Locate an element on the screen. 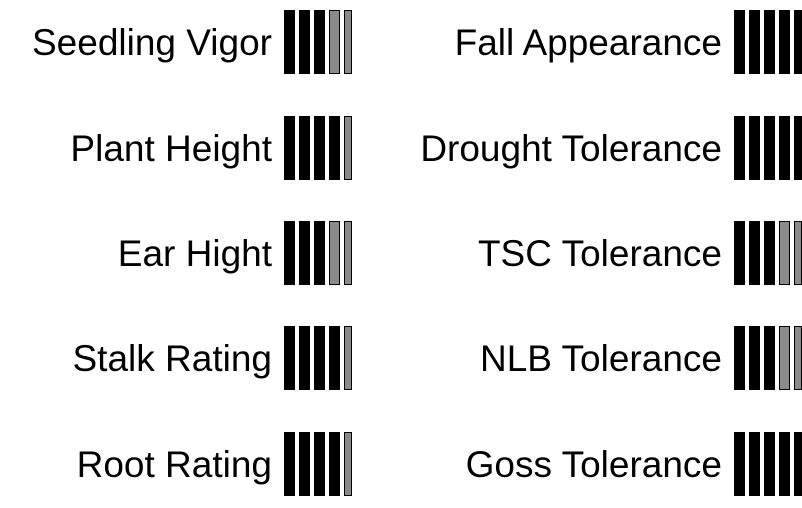 The image size is (802, 508). rating-row-ear-hight: Ear Hight is located at coordinates (176, 253).